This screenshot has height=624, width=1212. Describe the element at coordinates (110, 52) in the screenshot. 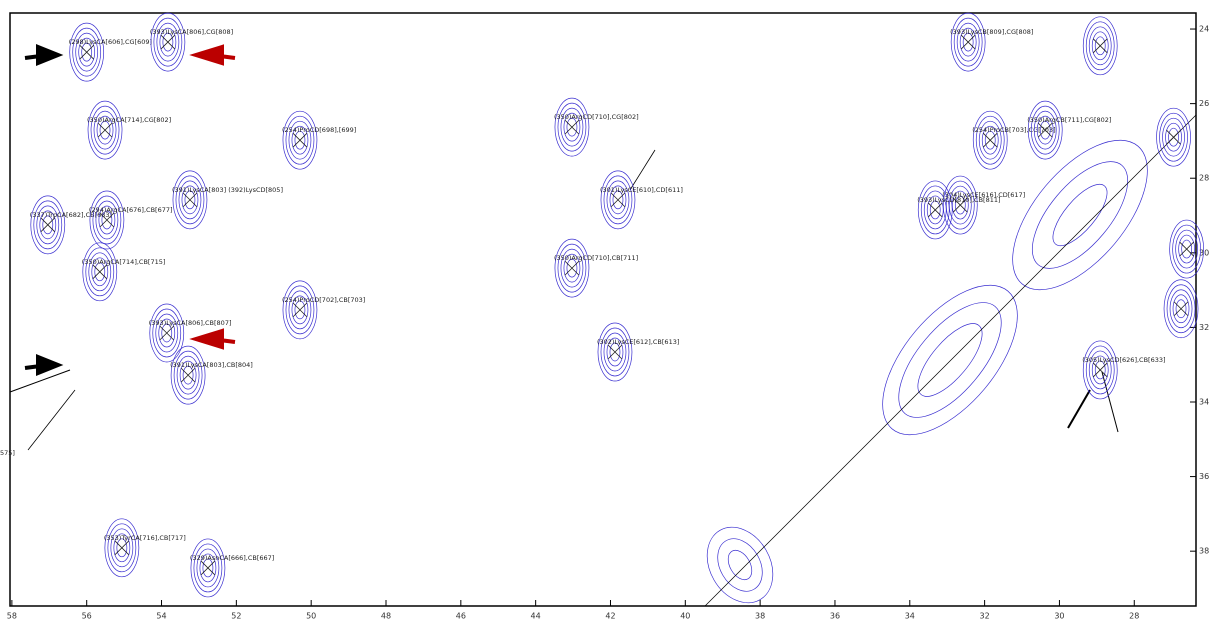

I see `peak: (298)LysCA[606],CG[609]` at that location.